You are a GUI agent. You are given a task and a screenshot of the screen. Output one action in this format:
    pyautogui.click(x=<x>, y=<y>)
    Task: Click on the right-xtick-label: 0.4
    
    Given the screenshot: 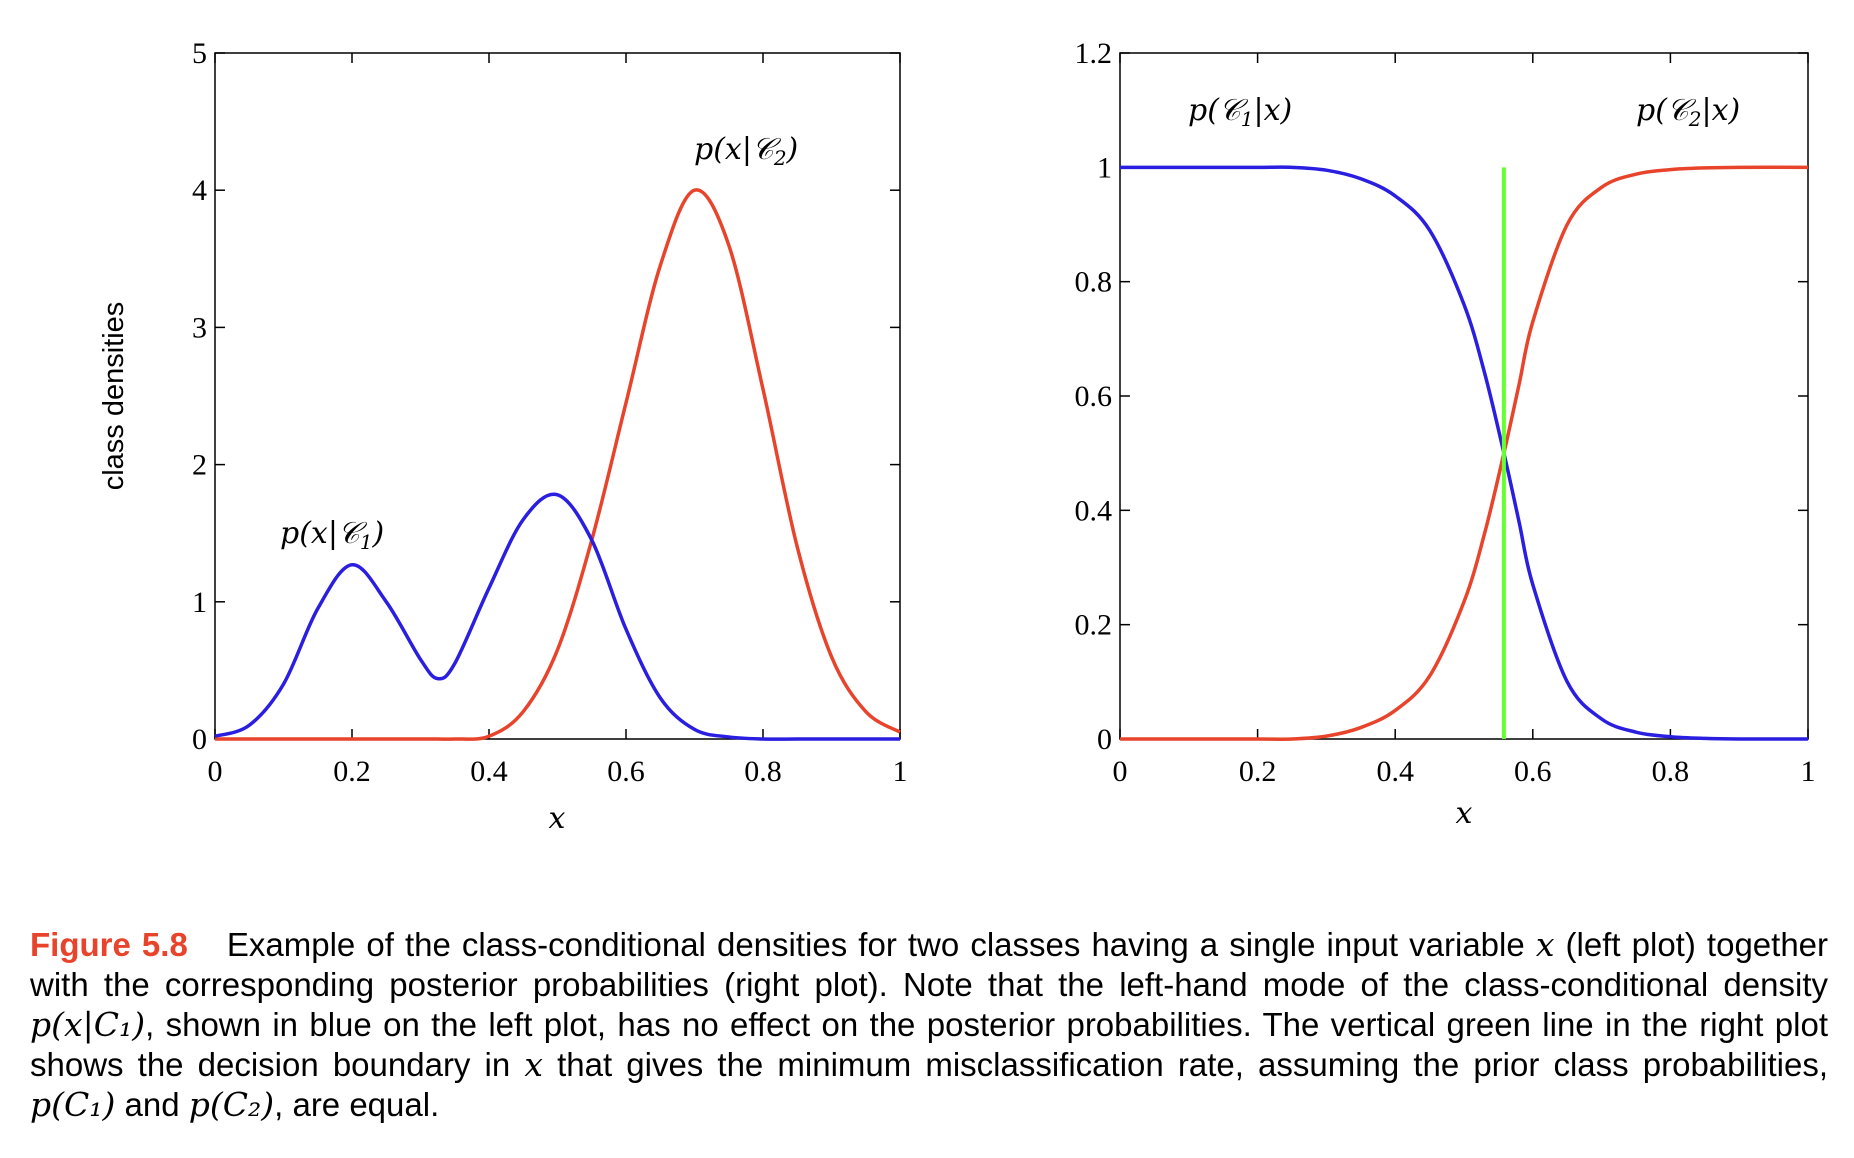 What is the action you would take?
    pyautogui.click(x=1395, y=771)
    